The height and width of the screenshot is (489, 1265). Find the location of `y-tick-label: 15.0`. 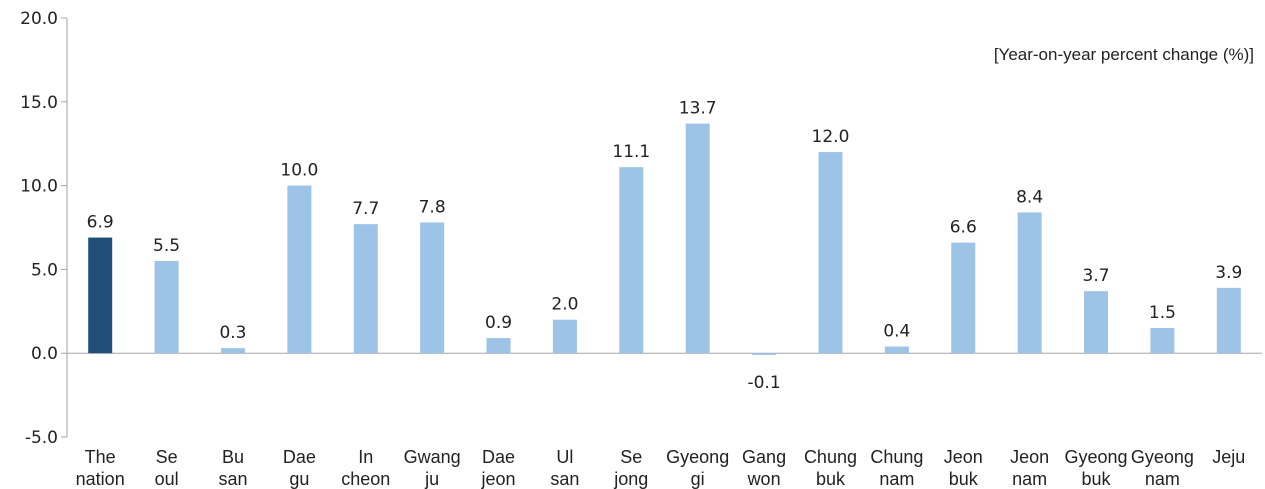

y-tick-label: 15.0 is located at coordinates (39, 103).